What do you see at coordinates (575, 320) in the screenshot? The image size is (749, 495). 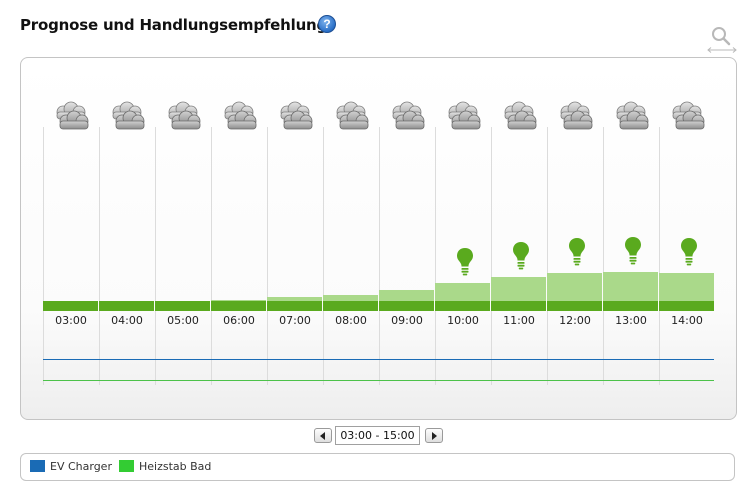 I see `hour-label: 12:00` at bounding box center [575, 320].